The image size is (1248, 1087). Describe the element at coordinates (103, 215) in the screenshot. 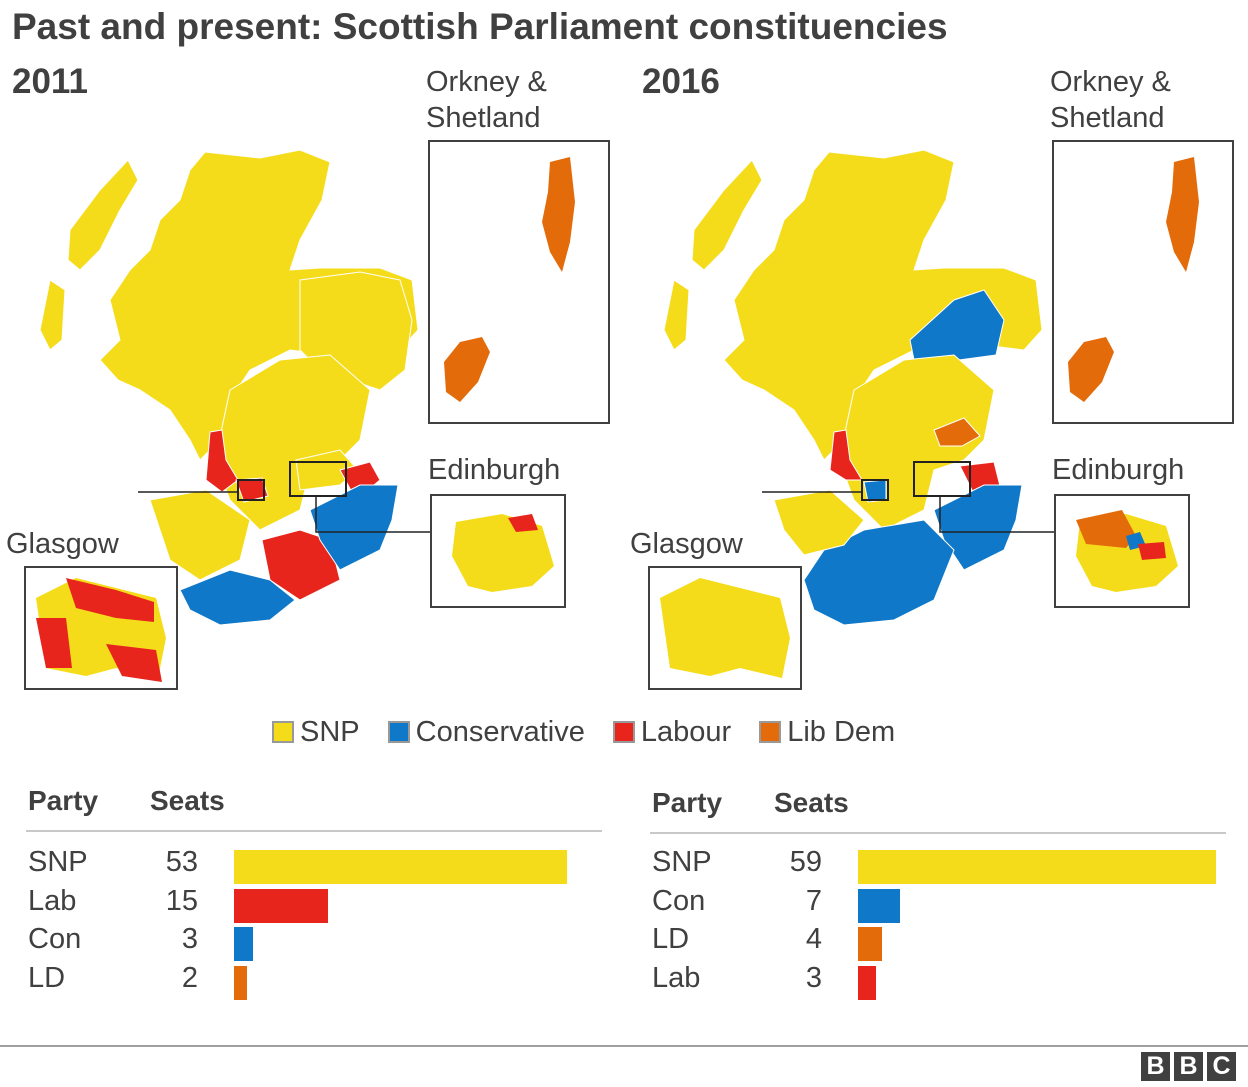

I see `region-skye-2011` at that location.